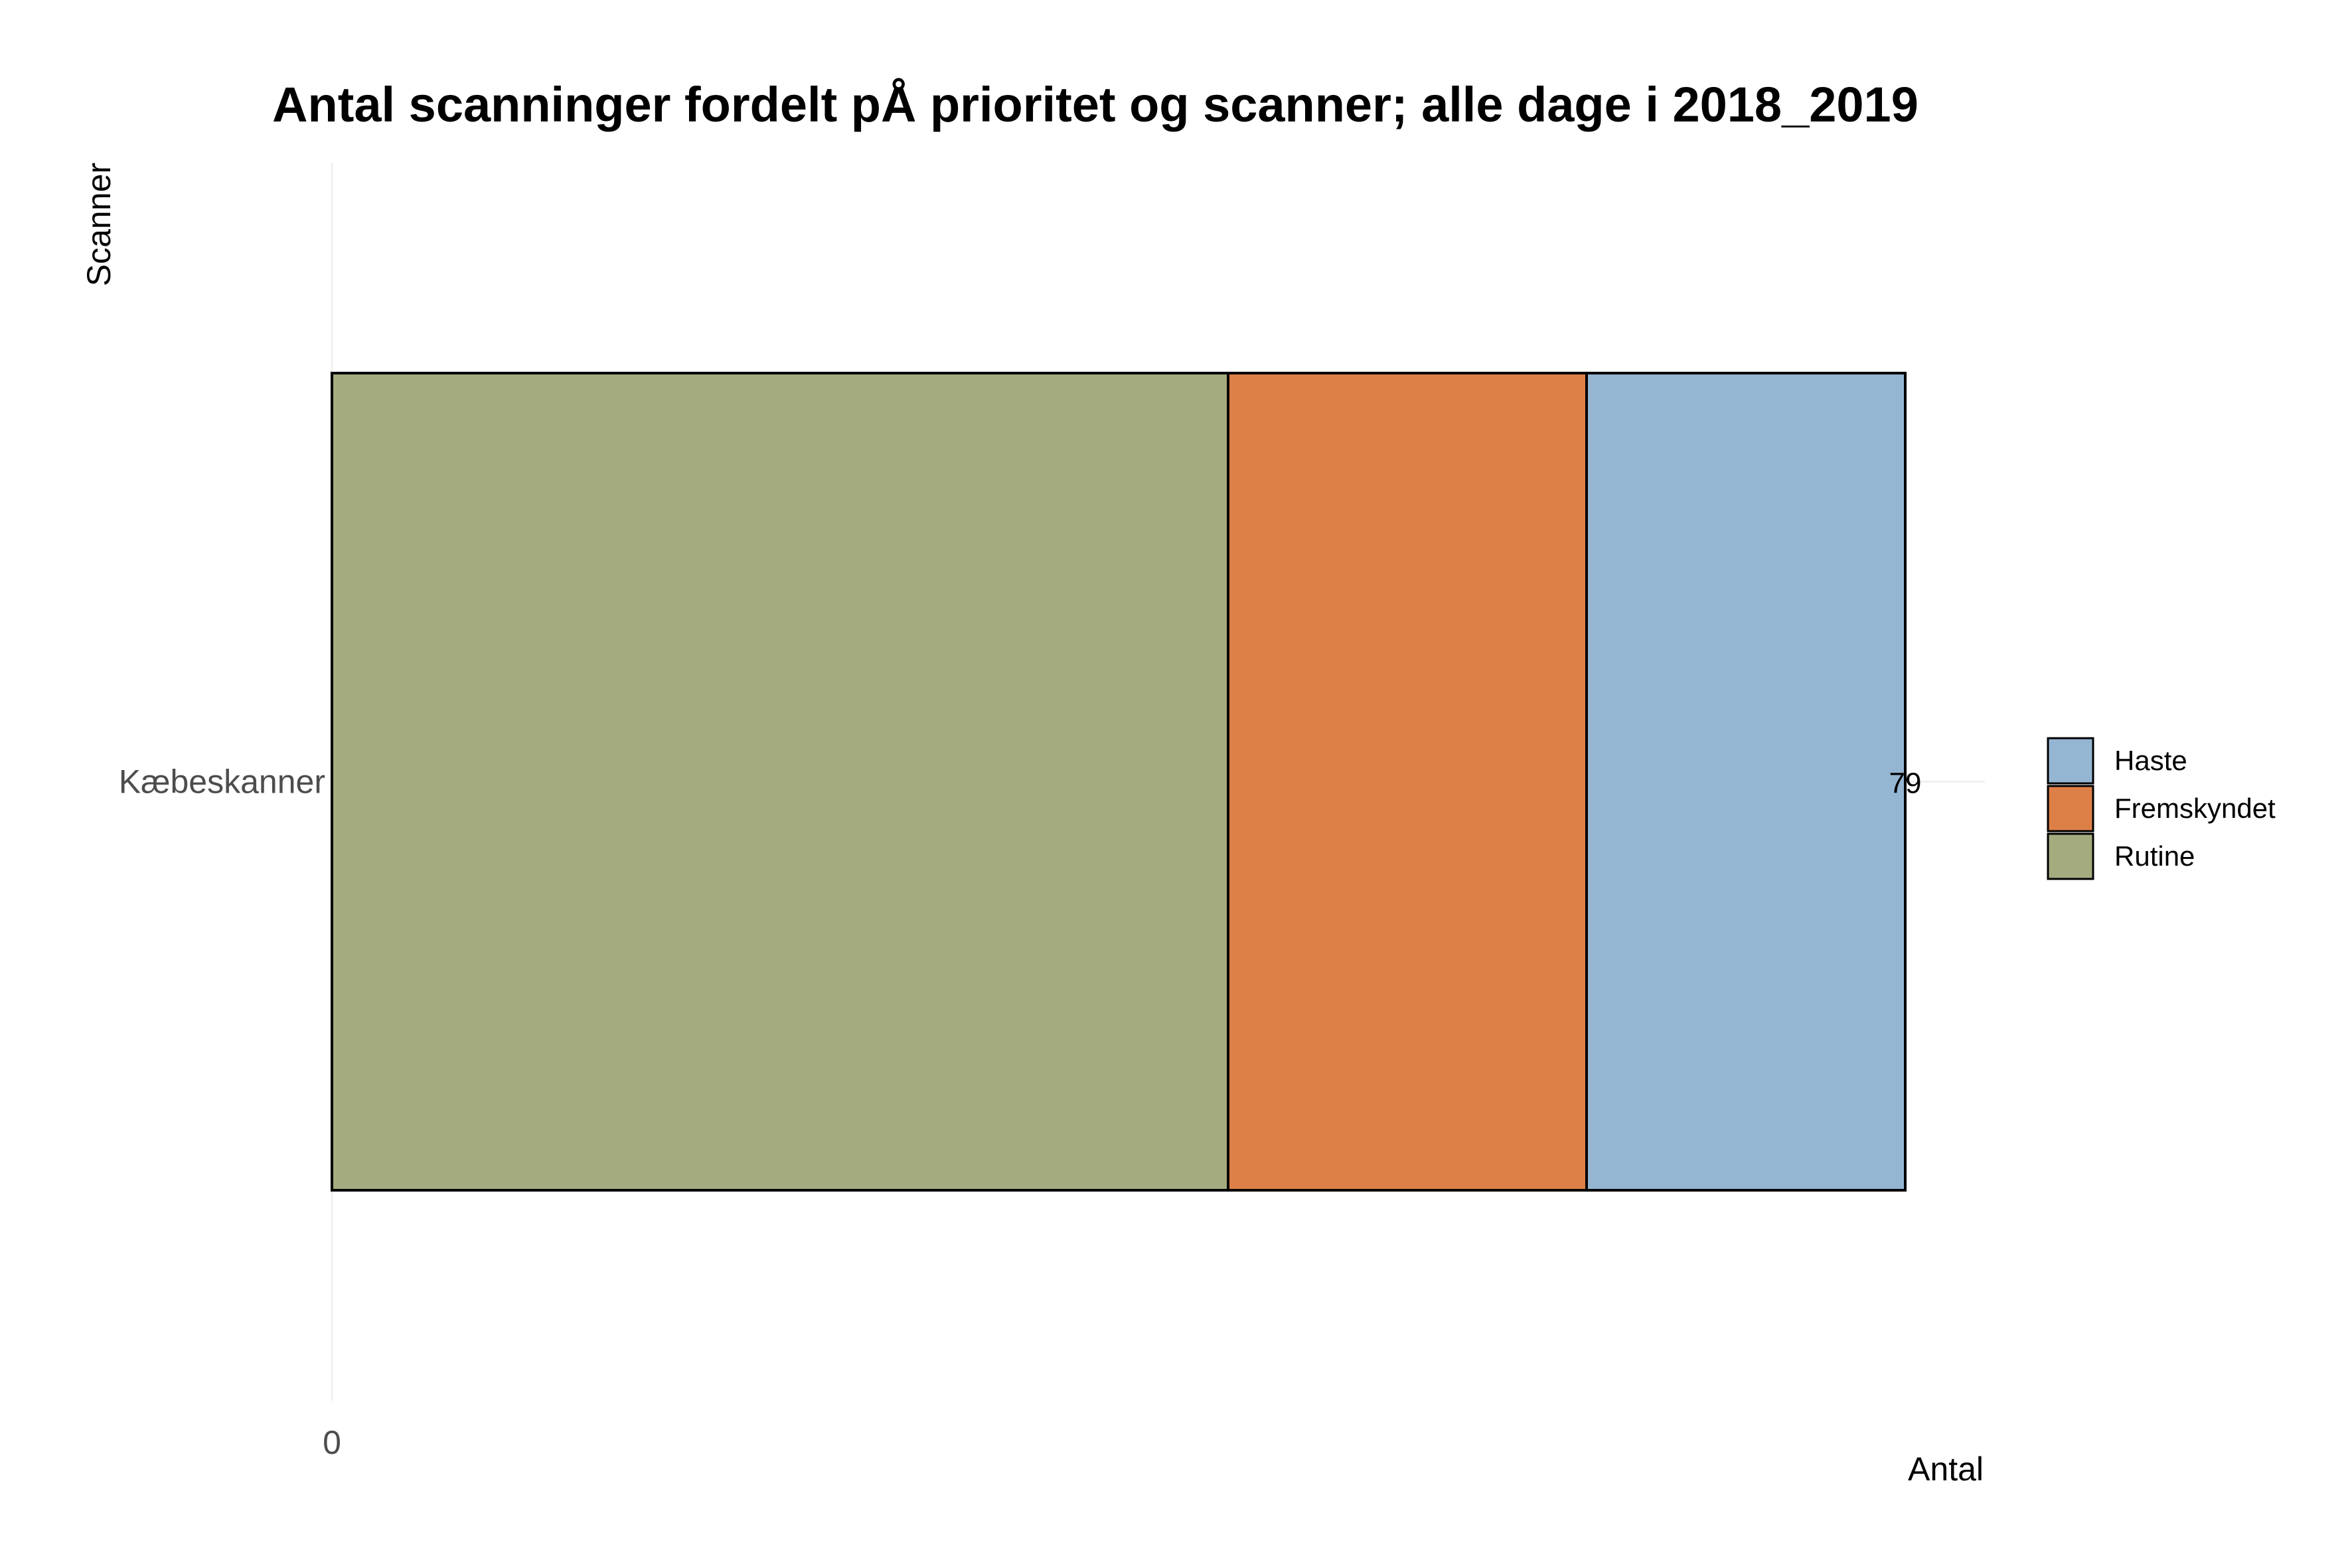 Image resolution: width=2352 pixels, height=1568 pixels. What do you see at coordinates (332, 1442) in the screenshot?
I see `x-tick-label: 0` at bounding box center [332, 1442].